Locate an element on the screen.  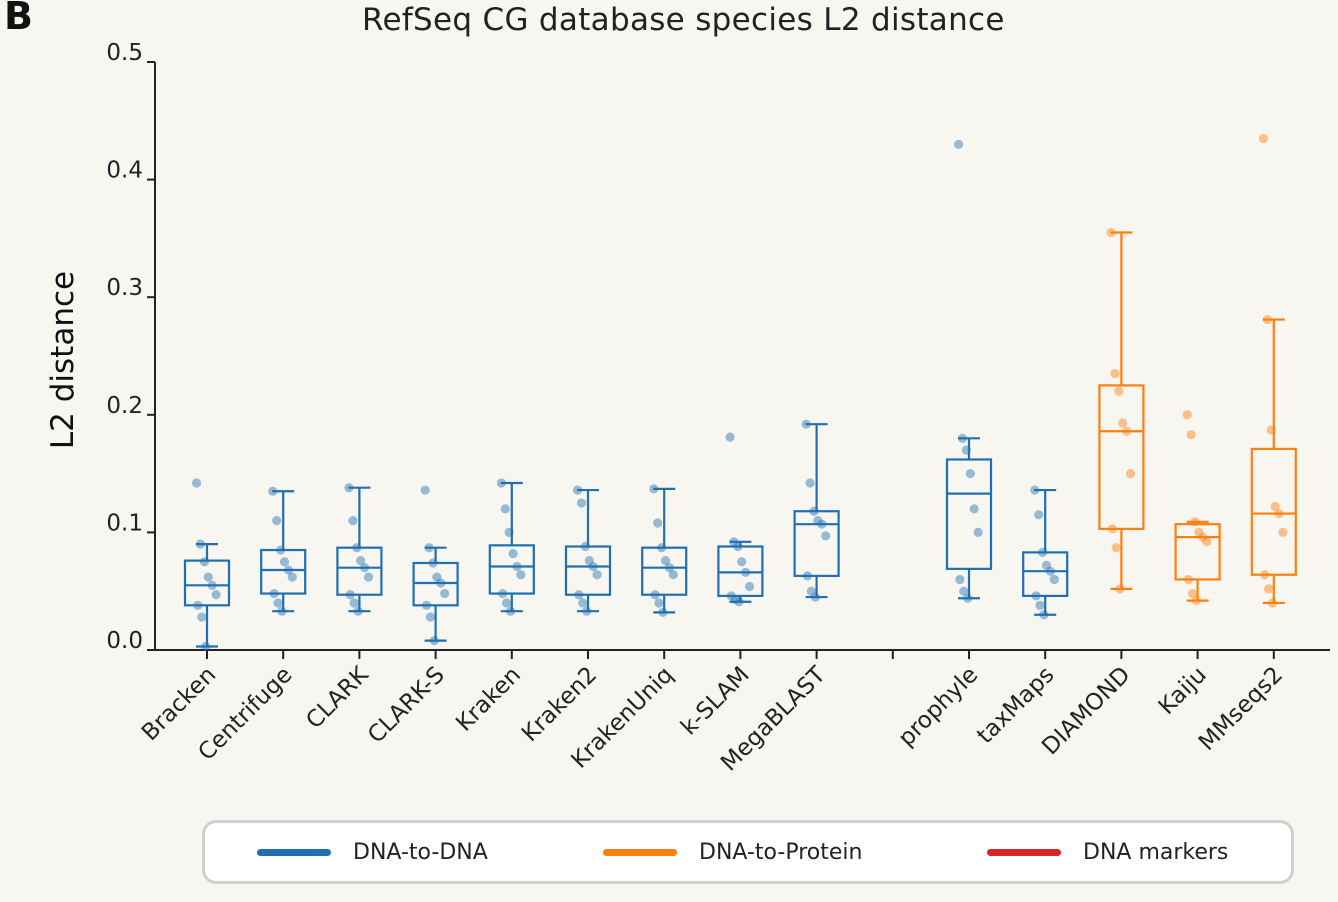
box-kaiju is located at coordinates (1197, 508).